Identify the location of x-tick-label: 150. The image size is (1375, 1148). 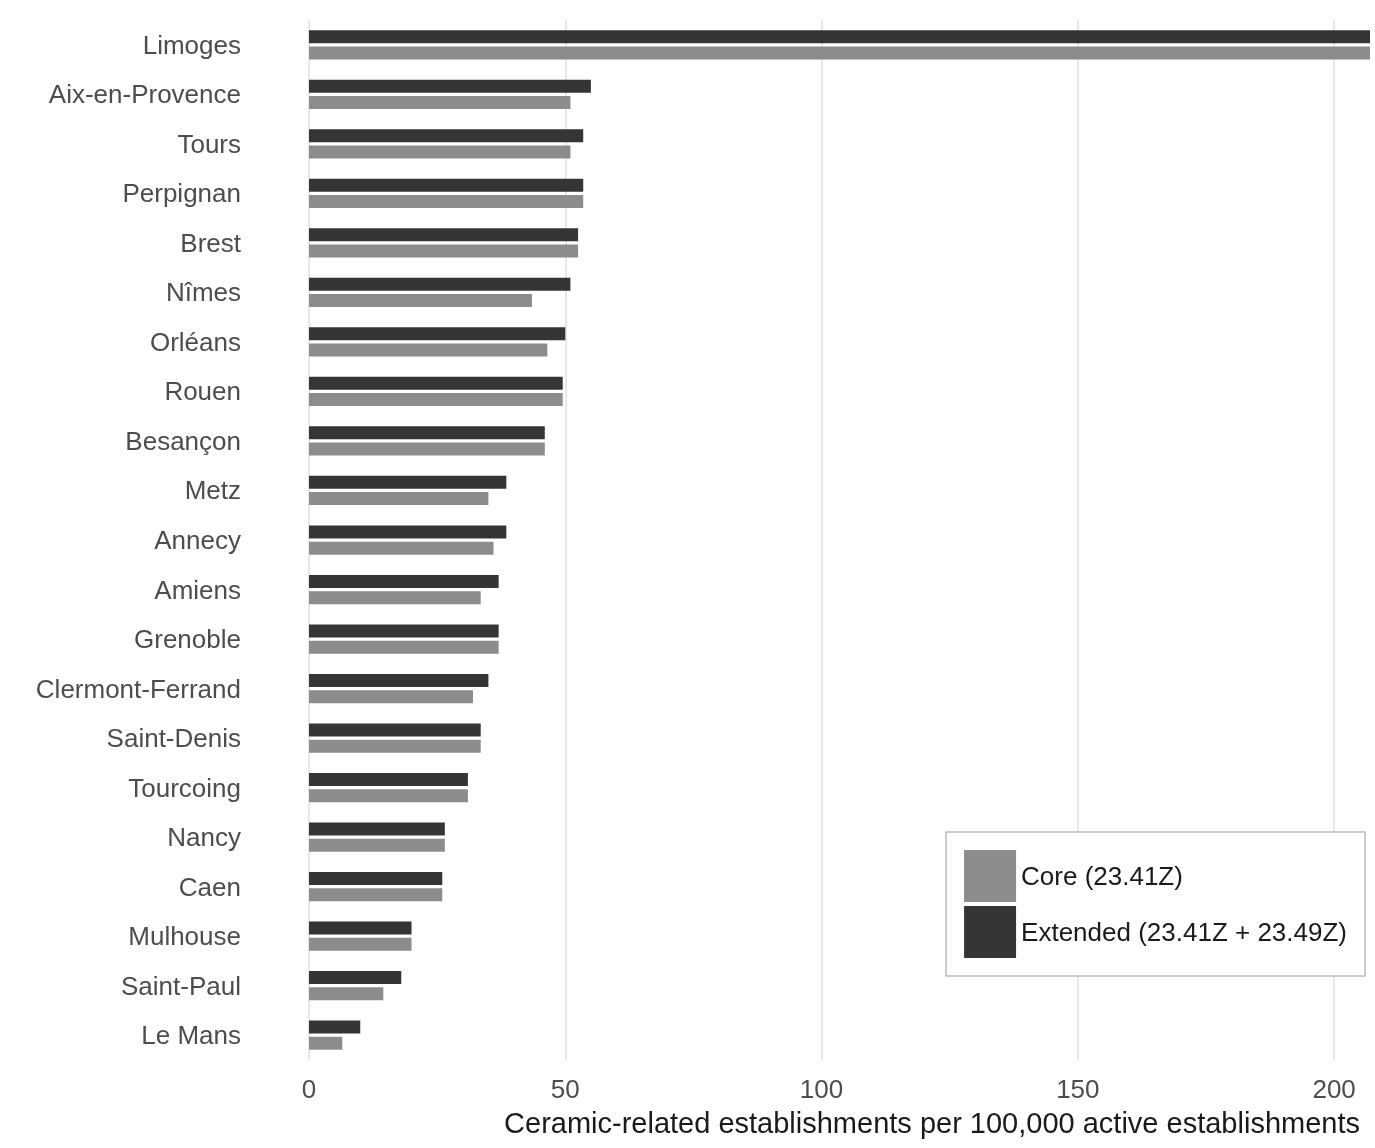
(1078, 1089).